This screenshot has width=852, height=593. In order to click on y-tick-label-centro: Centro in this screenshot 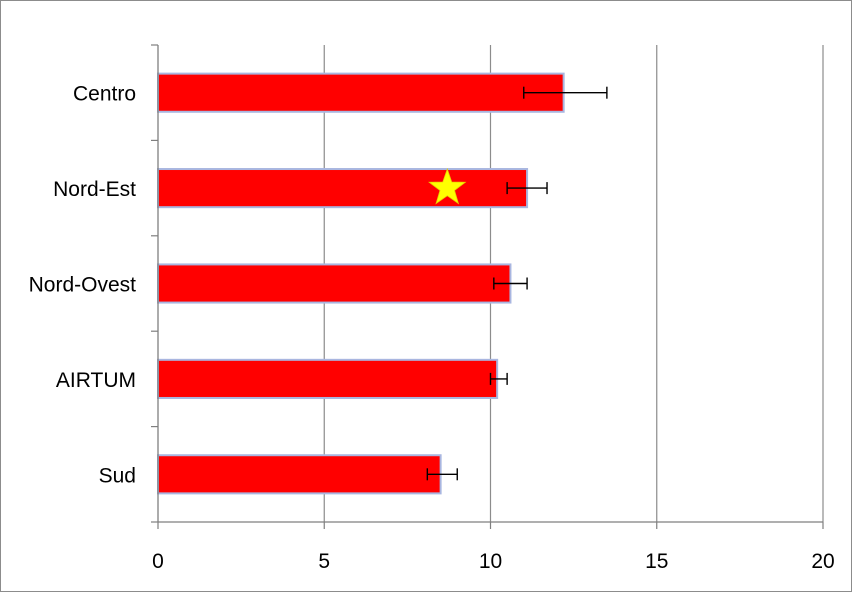, I will do `click(104, 94)`.